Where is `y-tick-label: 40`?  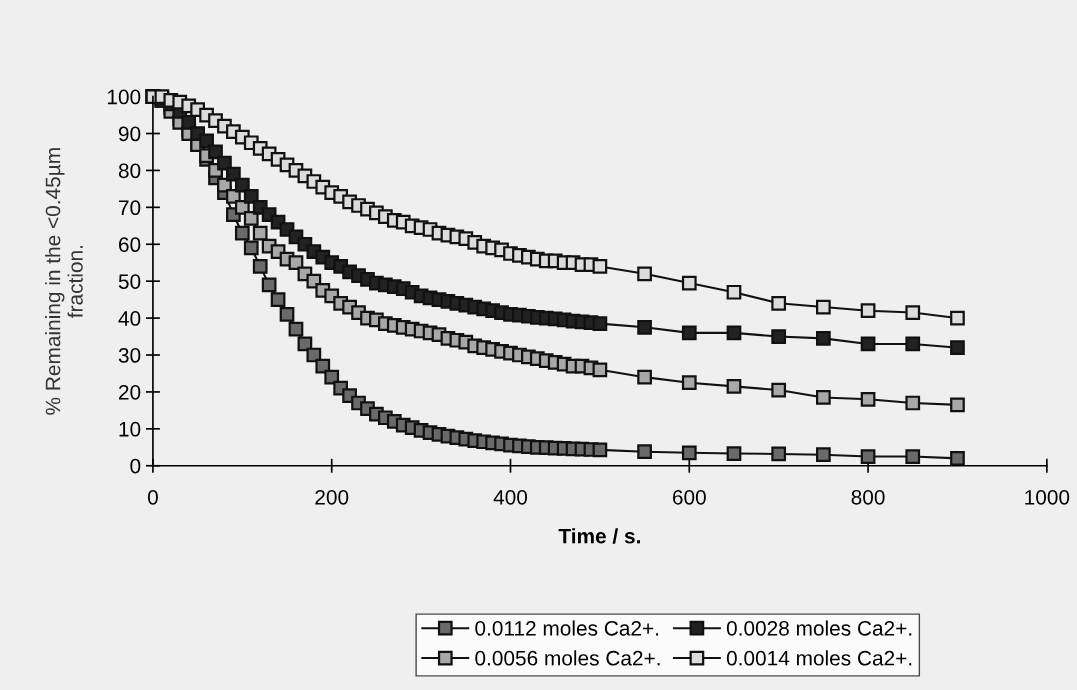
y-tick-label: 40 is located at coordinates (129, 318).